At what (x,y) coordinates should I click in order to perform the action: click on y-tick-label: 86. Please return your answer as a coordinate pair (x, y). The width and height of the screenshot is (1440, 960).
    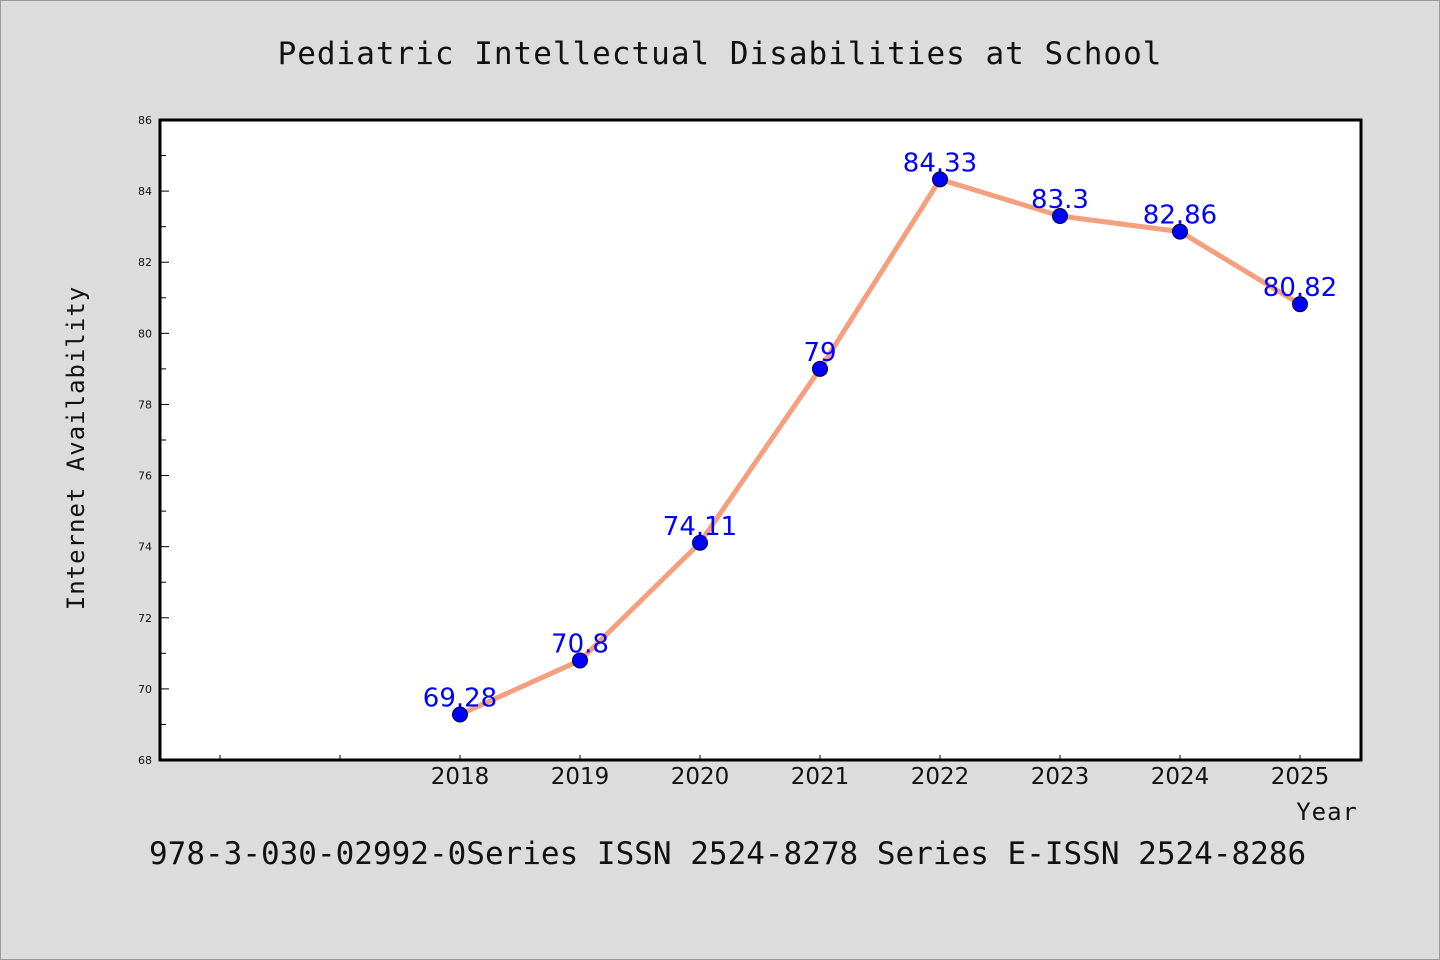
    Looking at the image, I should click on (145, 120).